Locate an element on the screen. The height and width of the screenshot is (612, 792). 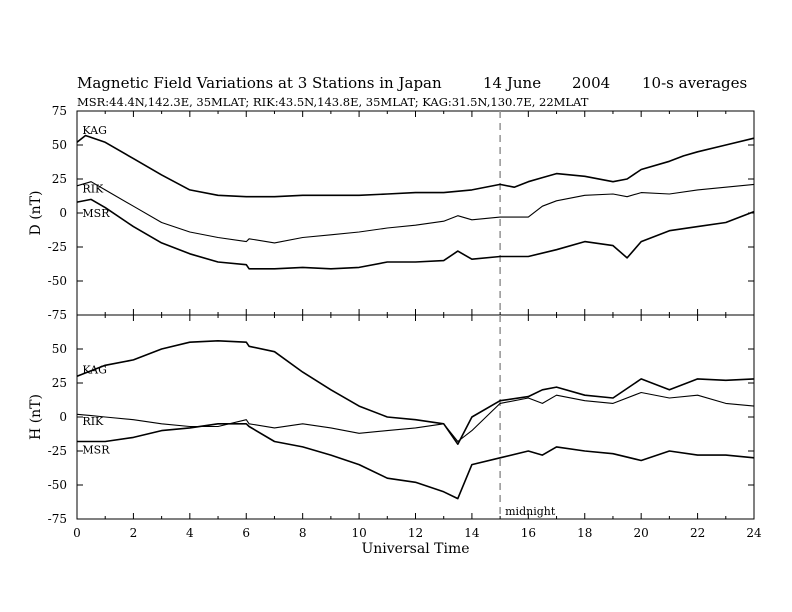
y-axis-label: H (nT) is located at coordinates (36, 417).